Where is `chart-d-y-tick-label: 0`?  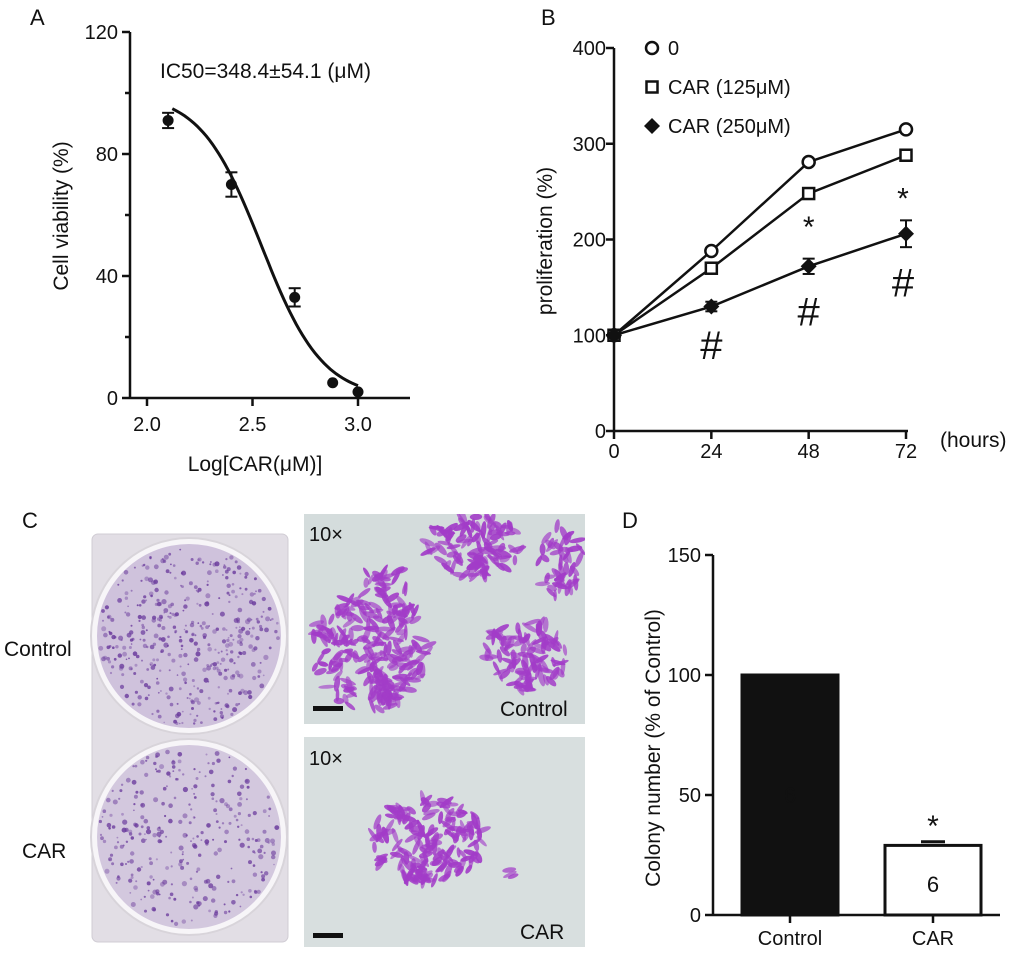
chart-d-y-tick-label: 0 is located at coordinates (695, 916).